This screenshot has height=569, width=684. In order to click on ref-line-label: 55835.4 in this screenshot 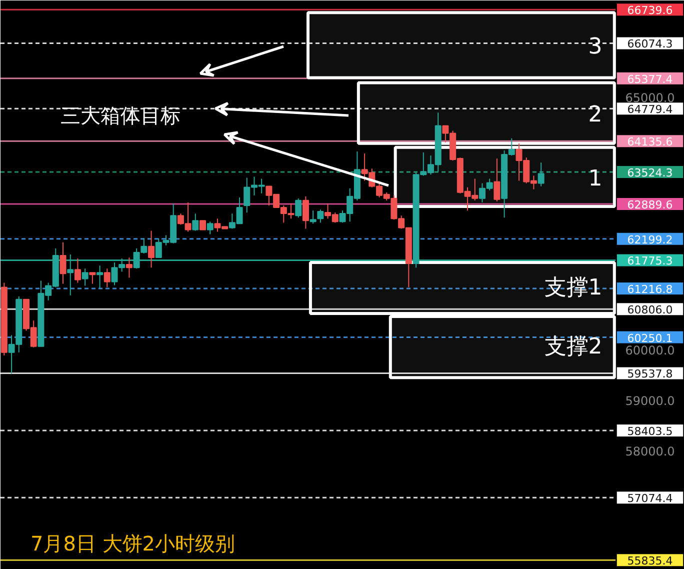, I will do `click(650, 561)`.